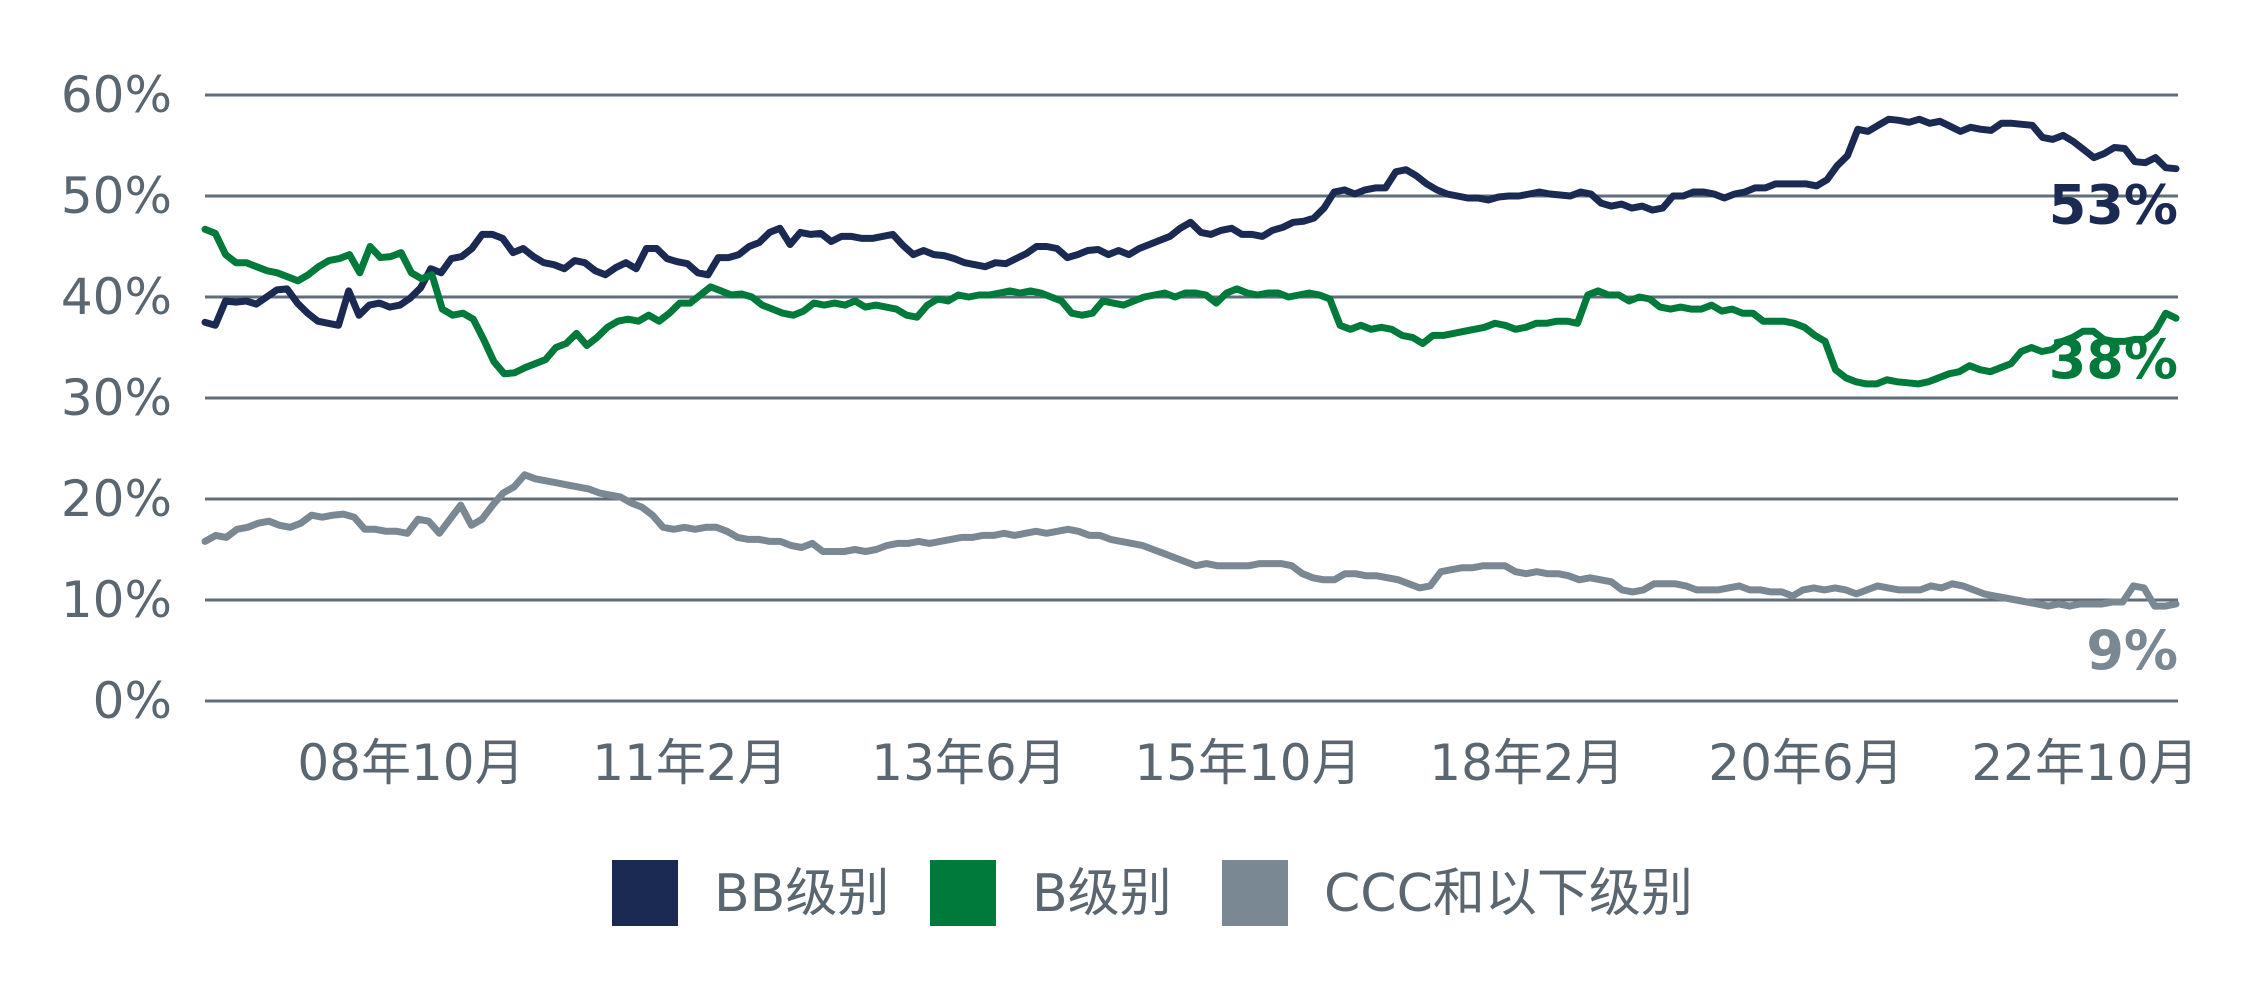  I want to click on x-tick-label: 18年2月, so click(1526, 763).